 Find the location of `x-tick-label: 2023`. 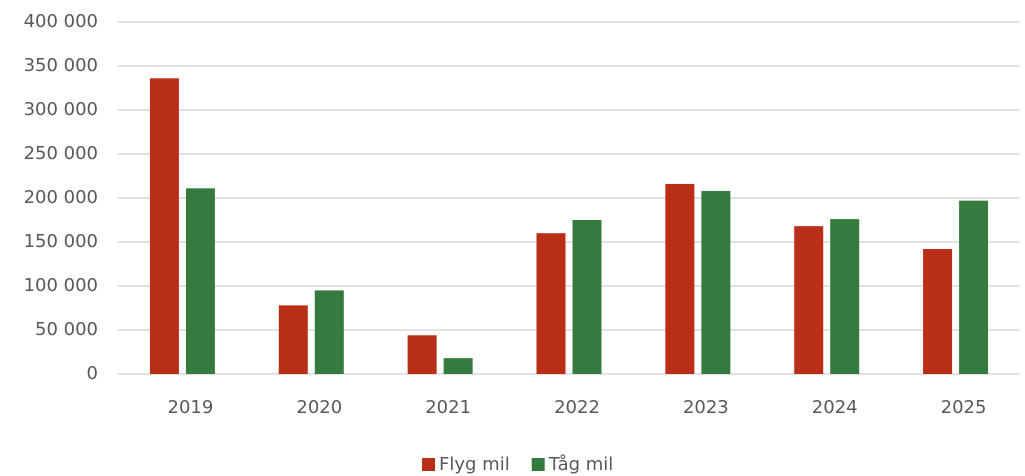

x-tick-label: 2023 is located at coordinates (706, 407).